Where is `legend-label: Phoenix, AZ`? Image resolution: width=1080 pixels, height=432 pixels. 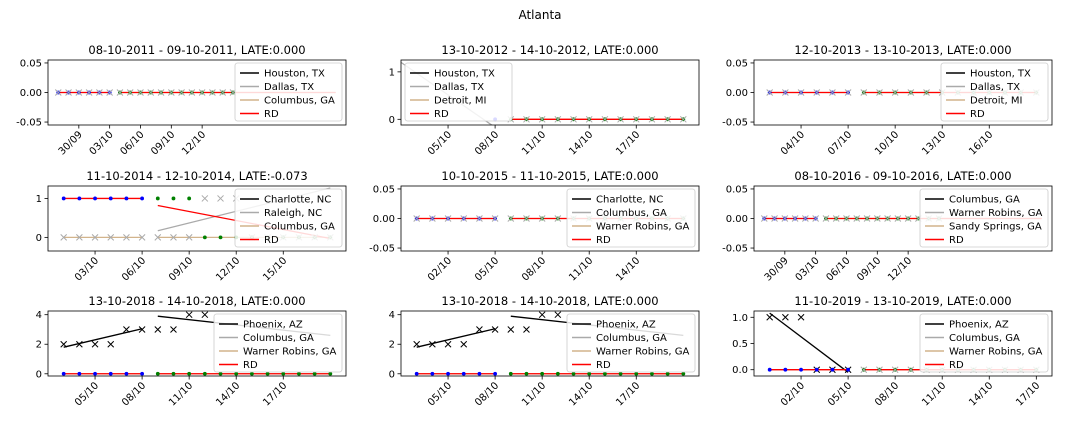 legend-label: Phoenix, AZ is located at coordinates (273, 325).